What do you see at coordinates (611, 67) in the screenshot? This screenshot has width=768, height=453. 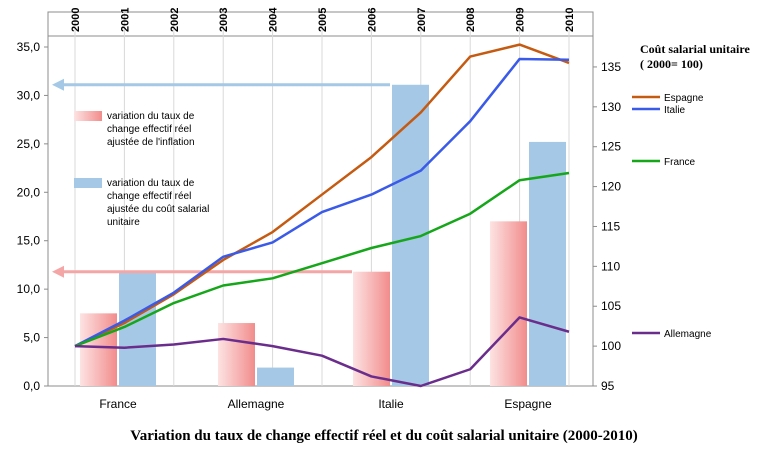 I see `right-axis-tick-label: 135` at bounding box center [611, 67].